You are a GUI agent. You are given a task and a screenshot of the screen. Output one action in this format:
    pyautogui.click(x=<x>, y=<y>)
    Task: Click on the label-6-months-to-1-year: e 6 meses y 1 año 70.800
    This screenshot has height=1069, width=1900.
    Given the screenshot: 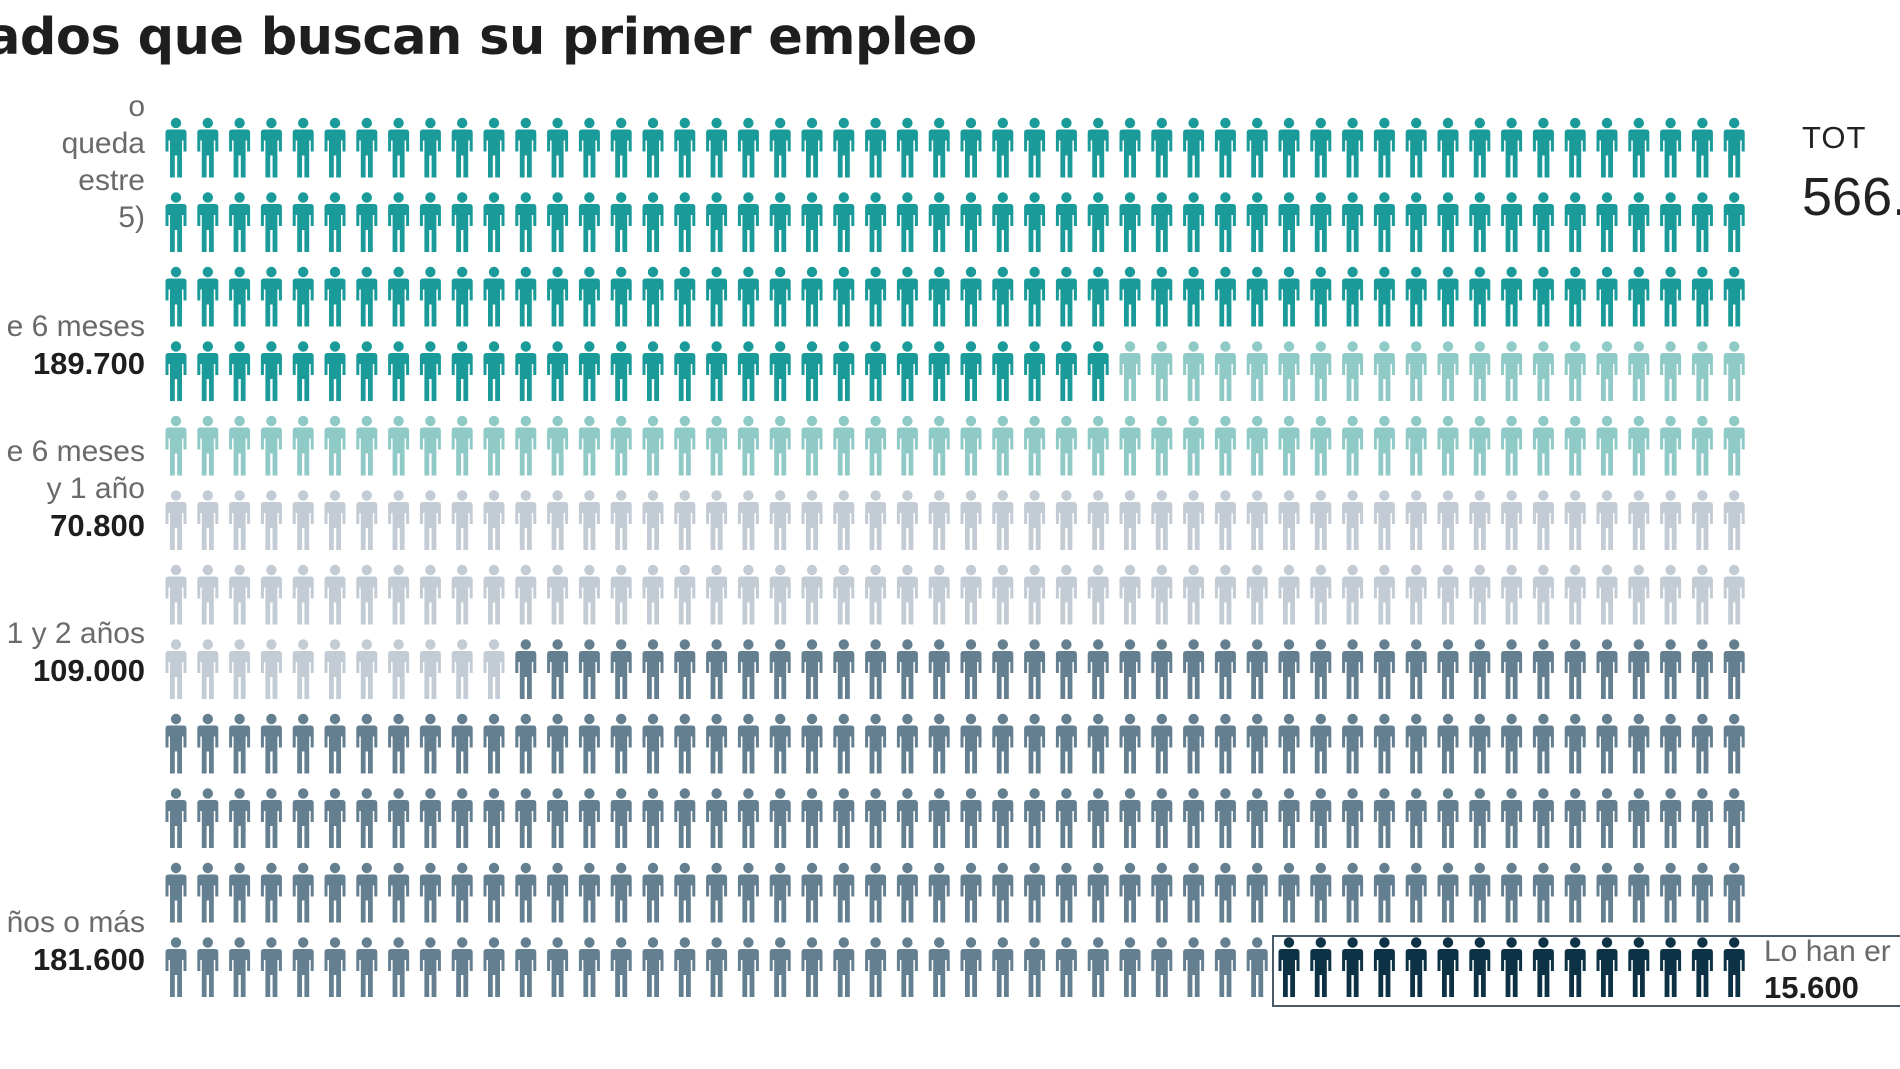 What is the action you would take?
    pyautogui.click(x=75, y=489)
    